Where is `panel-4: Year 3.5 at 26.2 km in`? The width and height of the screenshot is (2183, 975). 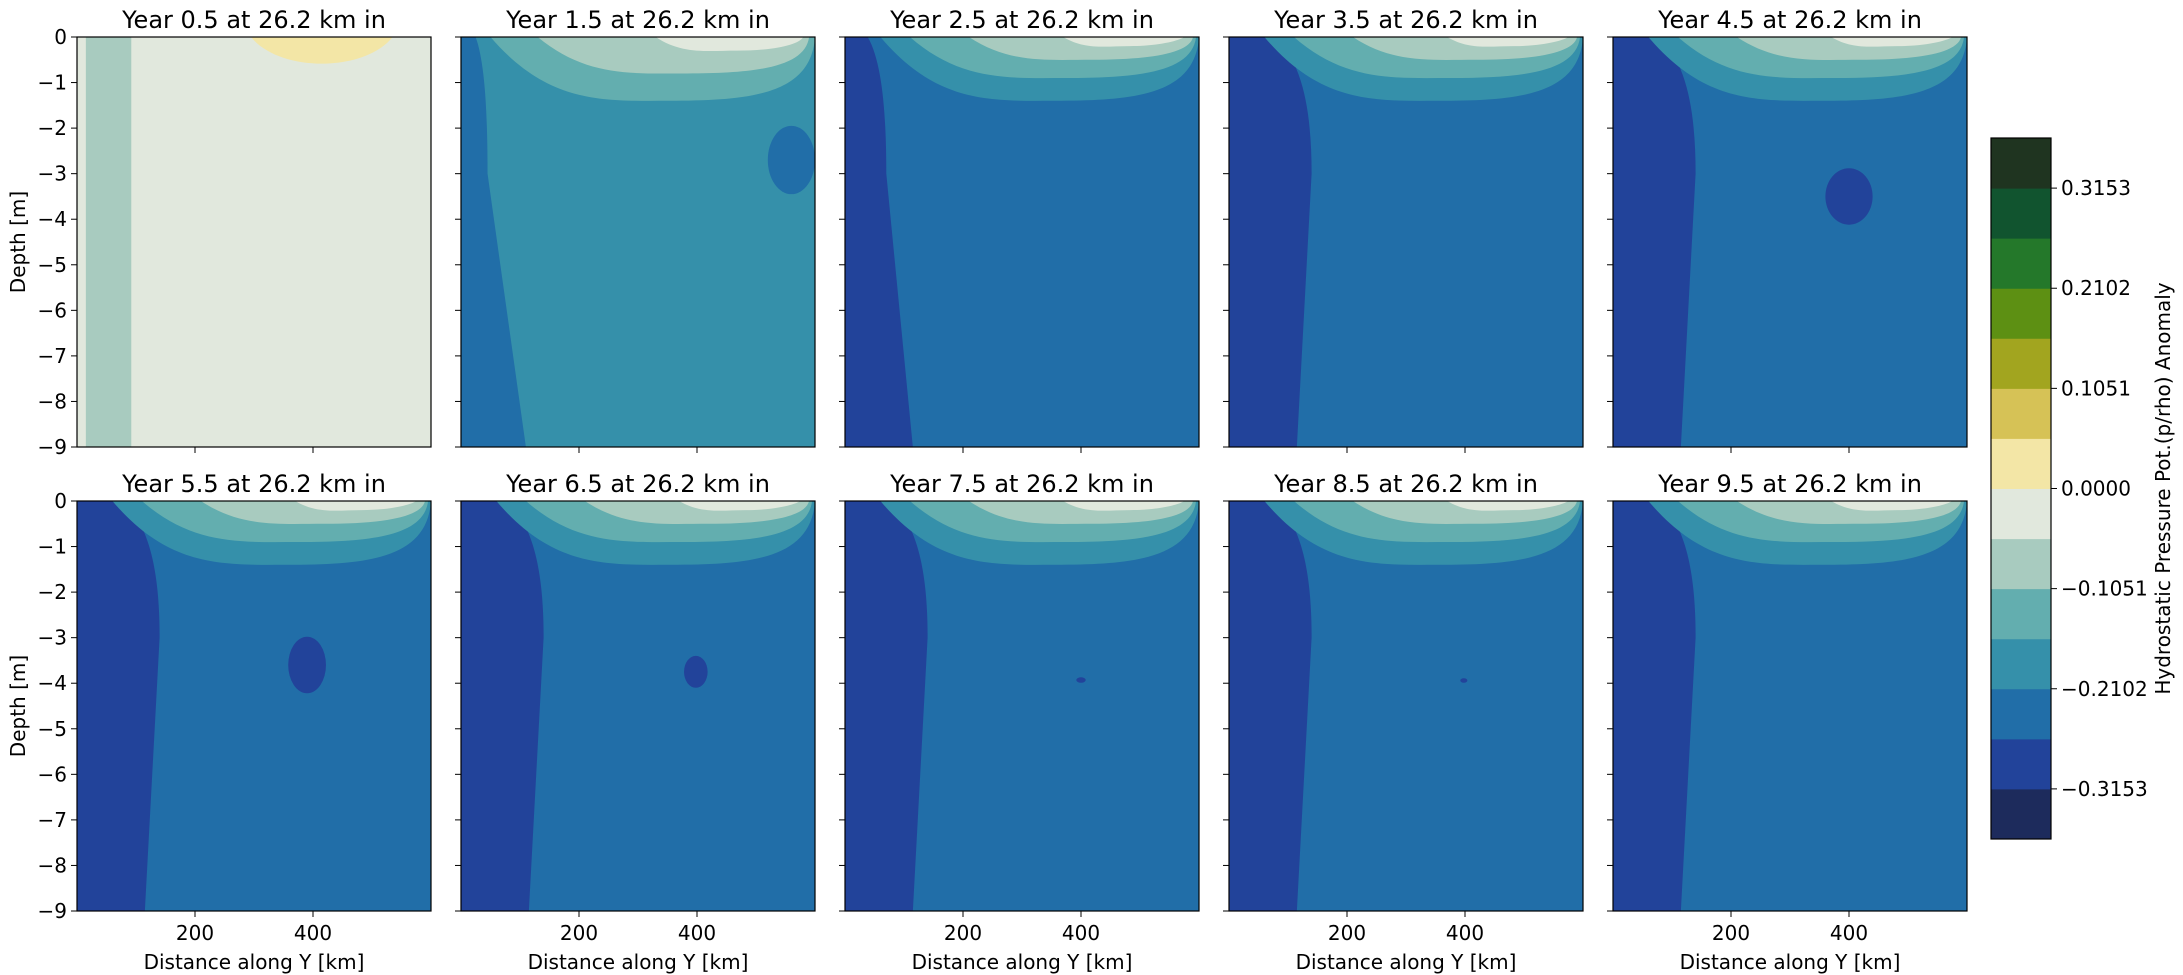
panel-4: Year 3.5 at 26.2 km in is located at coordinates (1403, 229).